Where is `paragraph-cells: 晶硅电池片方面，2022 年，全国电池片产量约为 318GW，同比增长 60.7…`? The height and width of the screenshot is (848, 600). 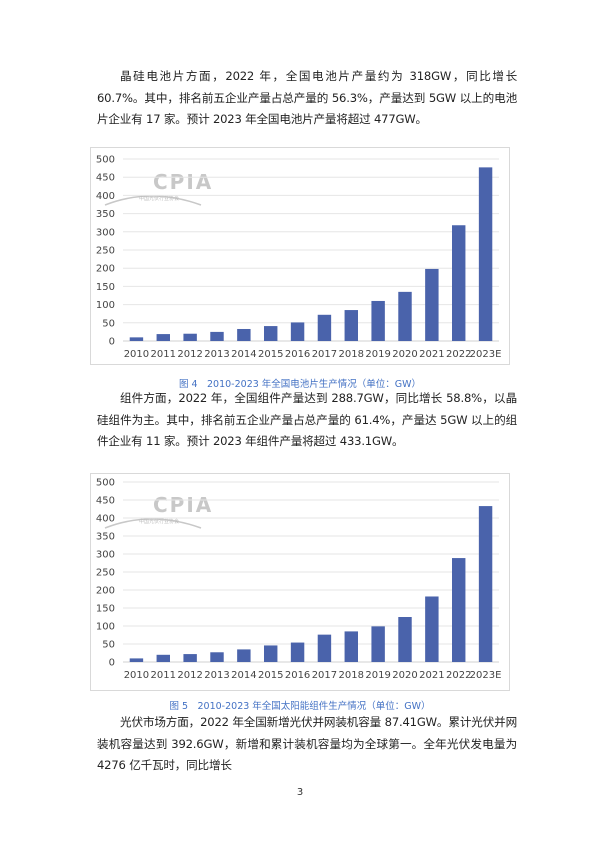 paragraph-cells: 晶硅电池片方面，2022 年，全国电池片产量约为 318GW，同比增长 60.7… is located at coordinates (307, 97).